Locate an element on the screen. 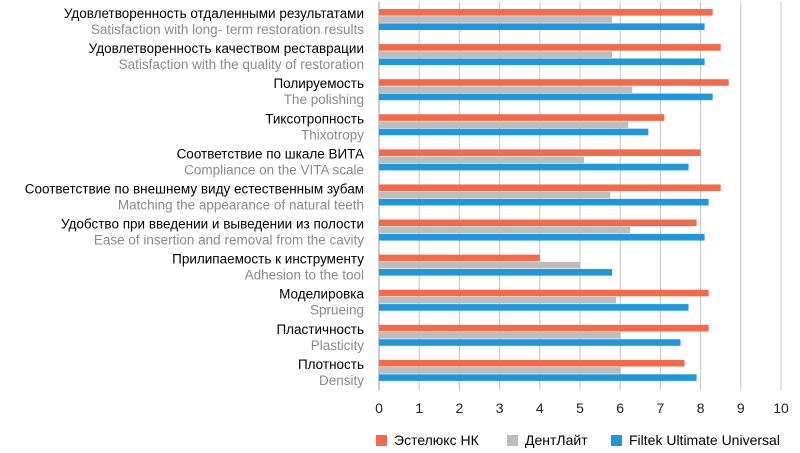  category-label-ru: Полируемость is located at coordinates (318, 83).